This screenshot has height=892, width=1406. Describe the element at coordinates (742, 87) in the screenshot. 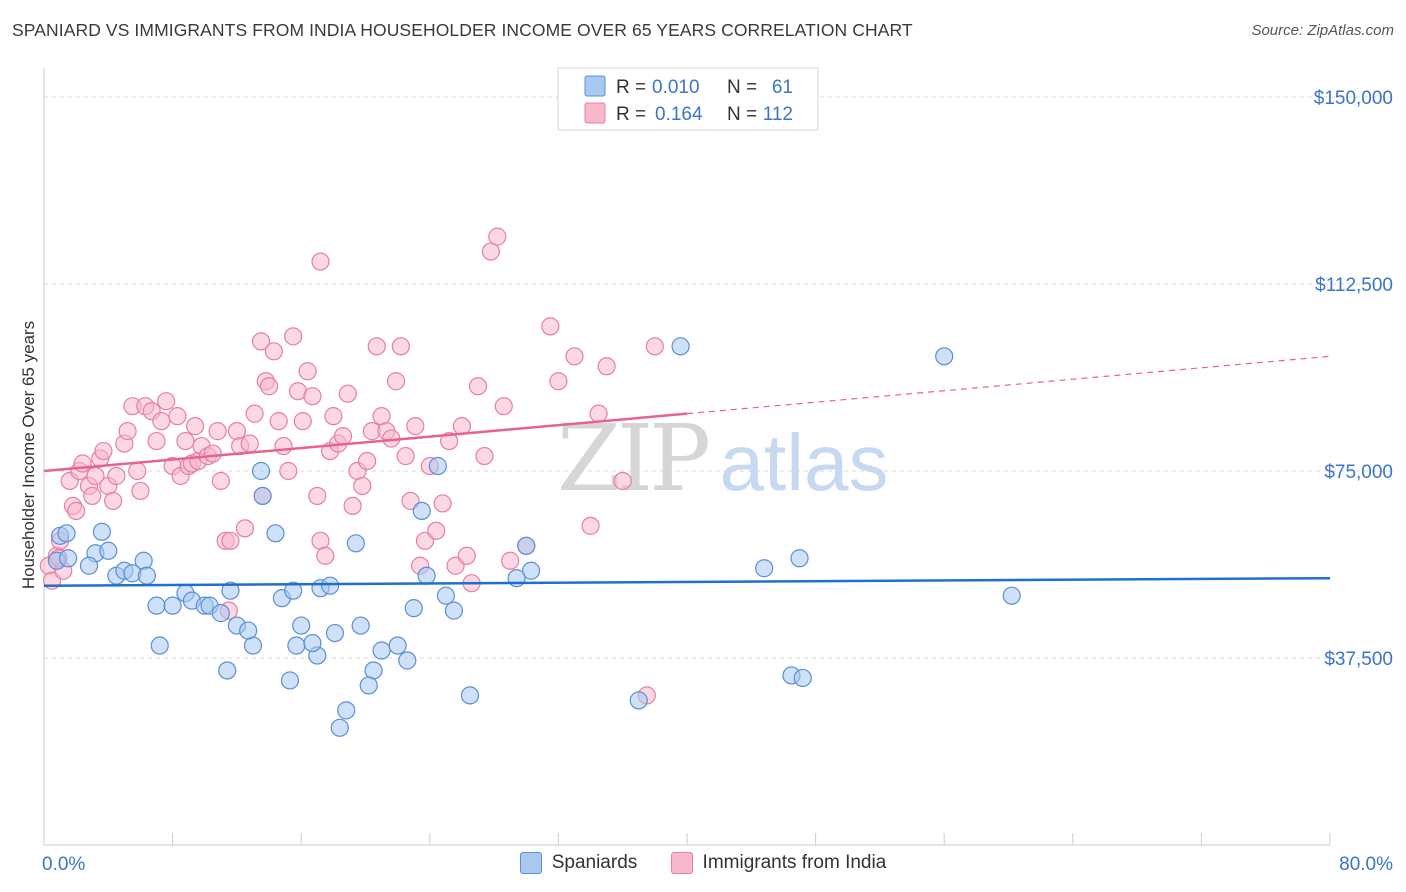

I see `legend-n-label-1: N =` at that location.